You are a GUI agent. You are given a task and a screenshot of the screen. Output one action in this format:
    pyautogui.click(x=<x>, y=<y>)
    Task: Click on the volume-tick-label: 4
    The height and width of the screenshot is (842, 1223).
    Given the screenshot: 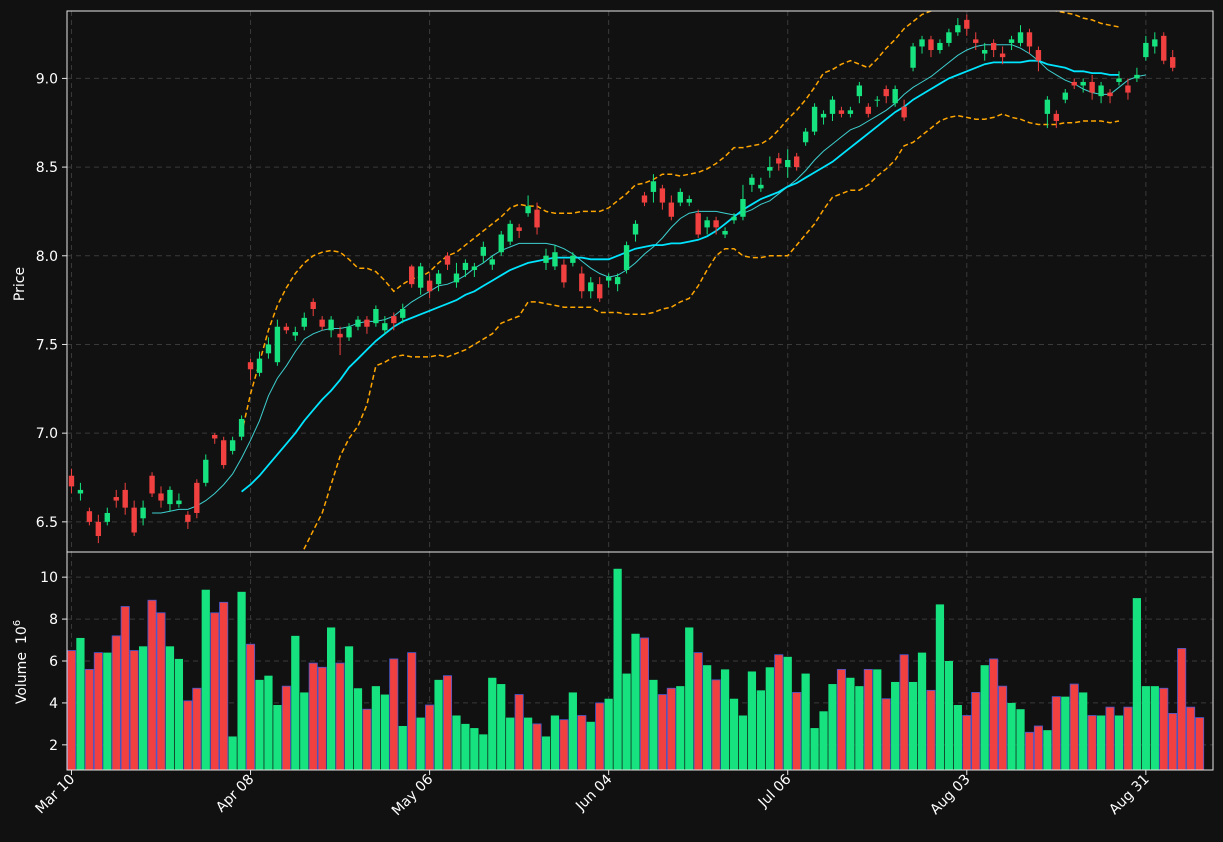 What is the action you would take?
    pyautogui.click(x=53, y=704)
    